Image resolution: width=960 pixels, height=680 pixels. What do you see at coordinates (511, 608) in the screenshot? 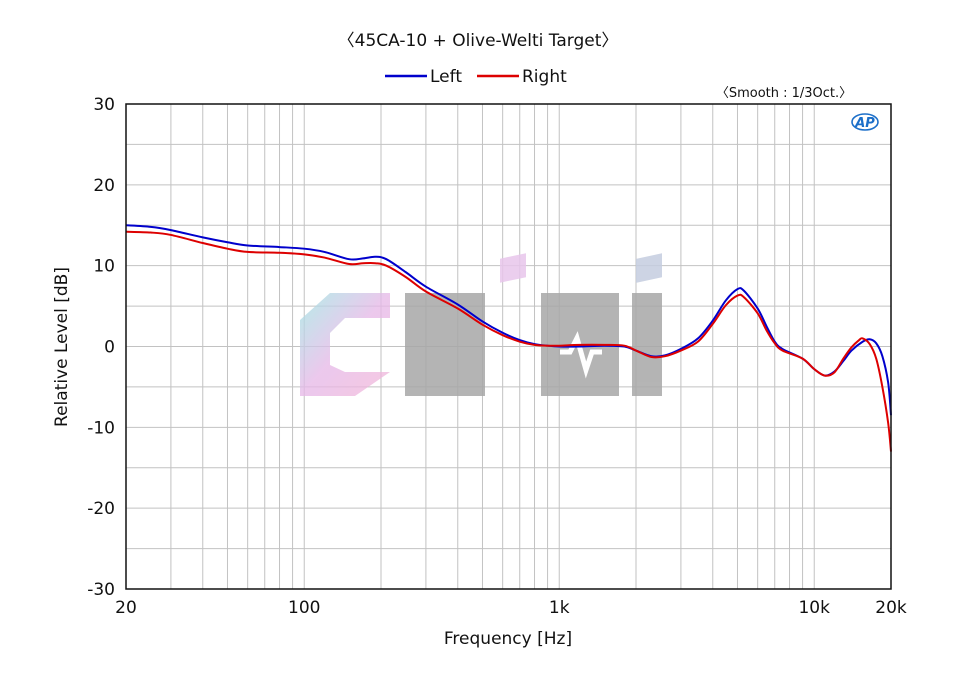
I see `x-tick-labels: 20 100 1k 10k 20k` at bounding box center [511, 608].